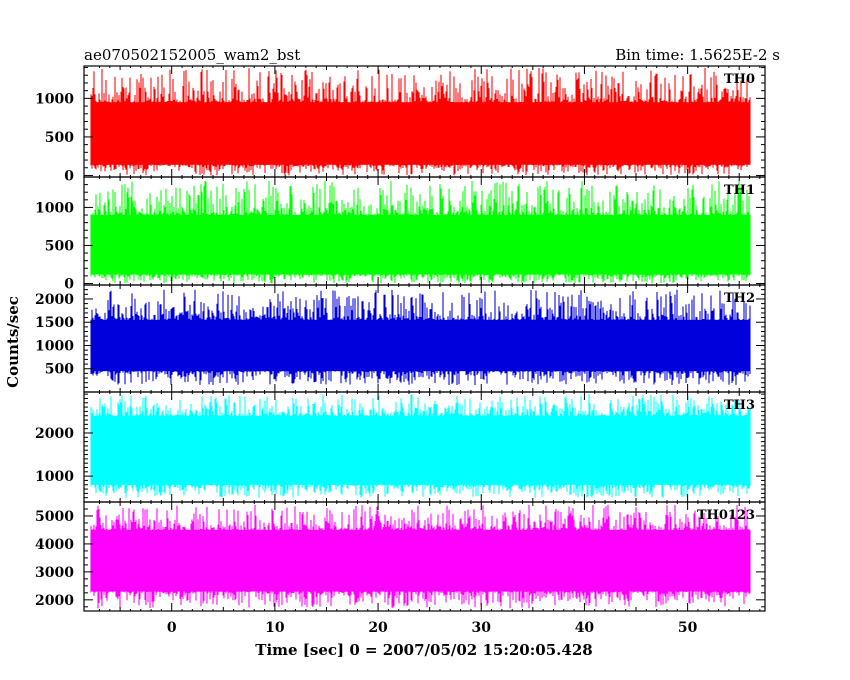  Describe the element at coordinates (739, 405) in the screenshot. I see `panel-label-th3: TH3` at that location.